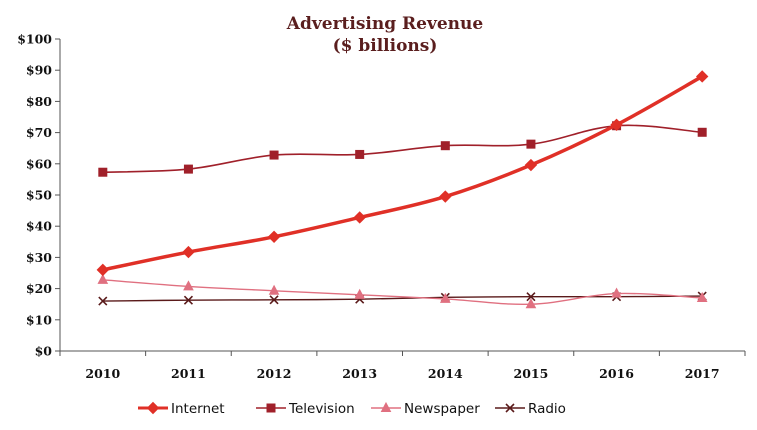 The image size is (757, 430). I want to click on series-newspaper, so click(402, 291).